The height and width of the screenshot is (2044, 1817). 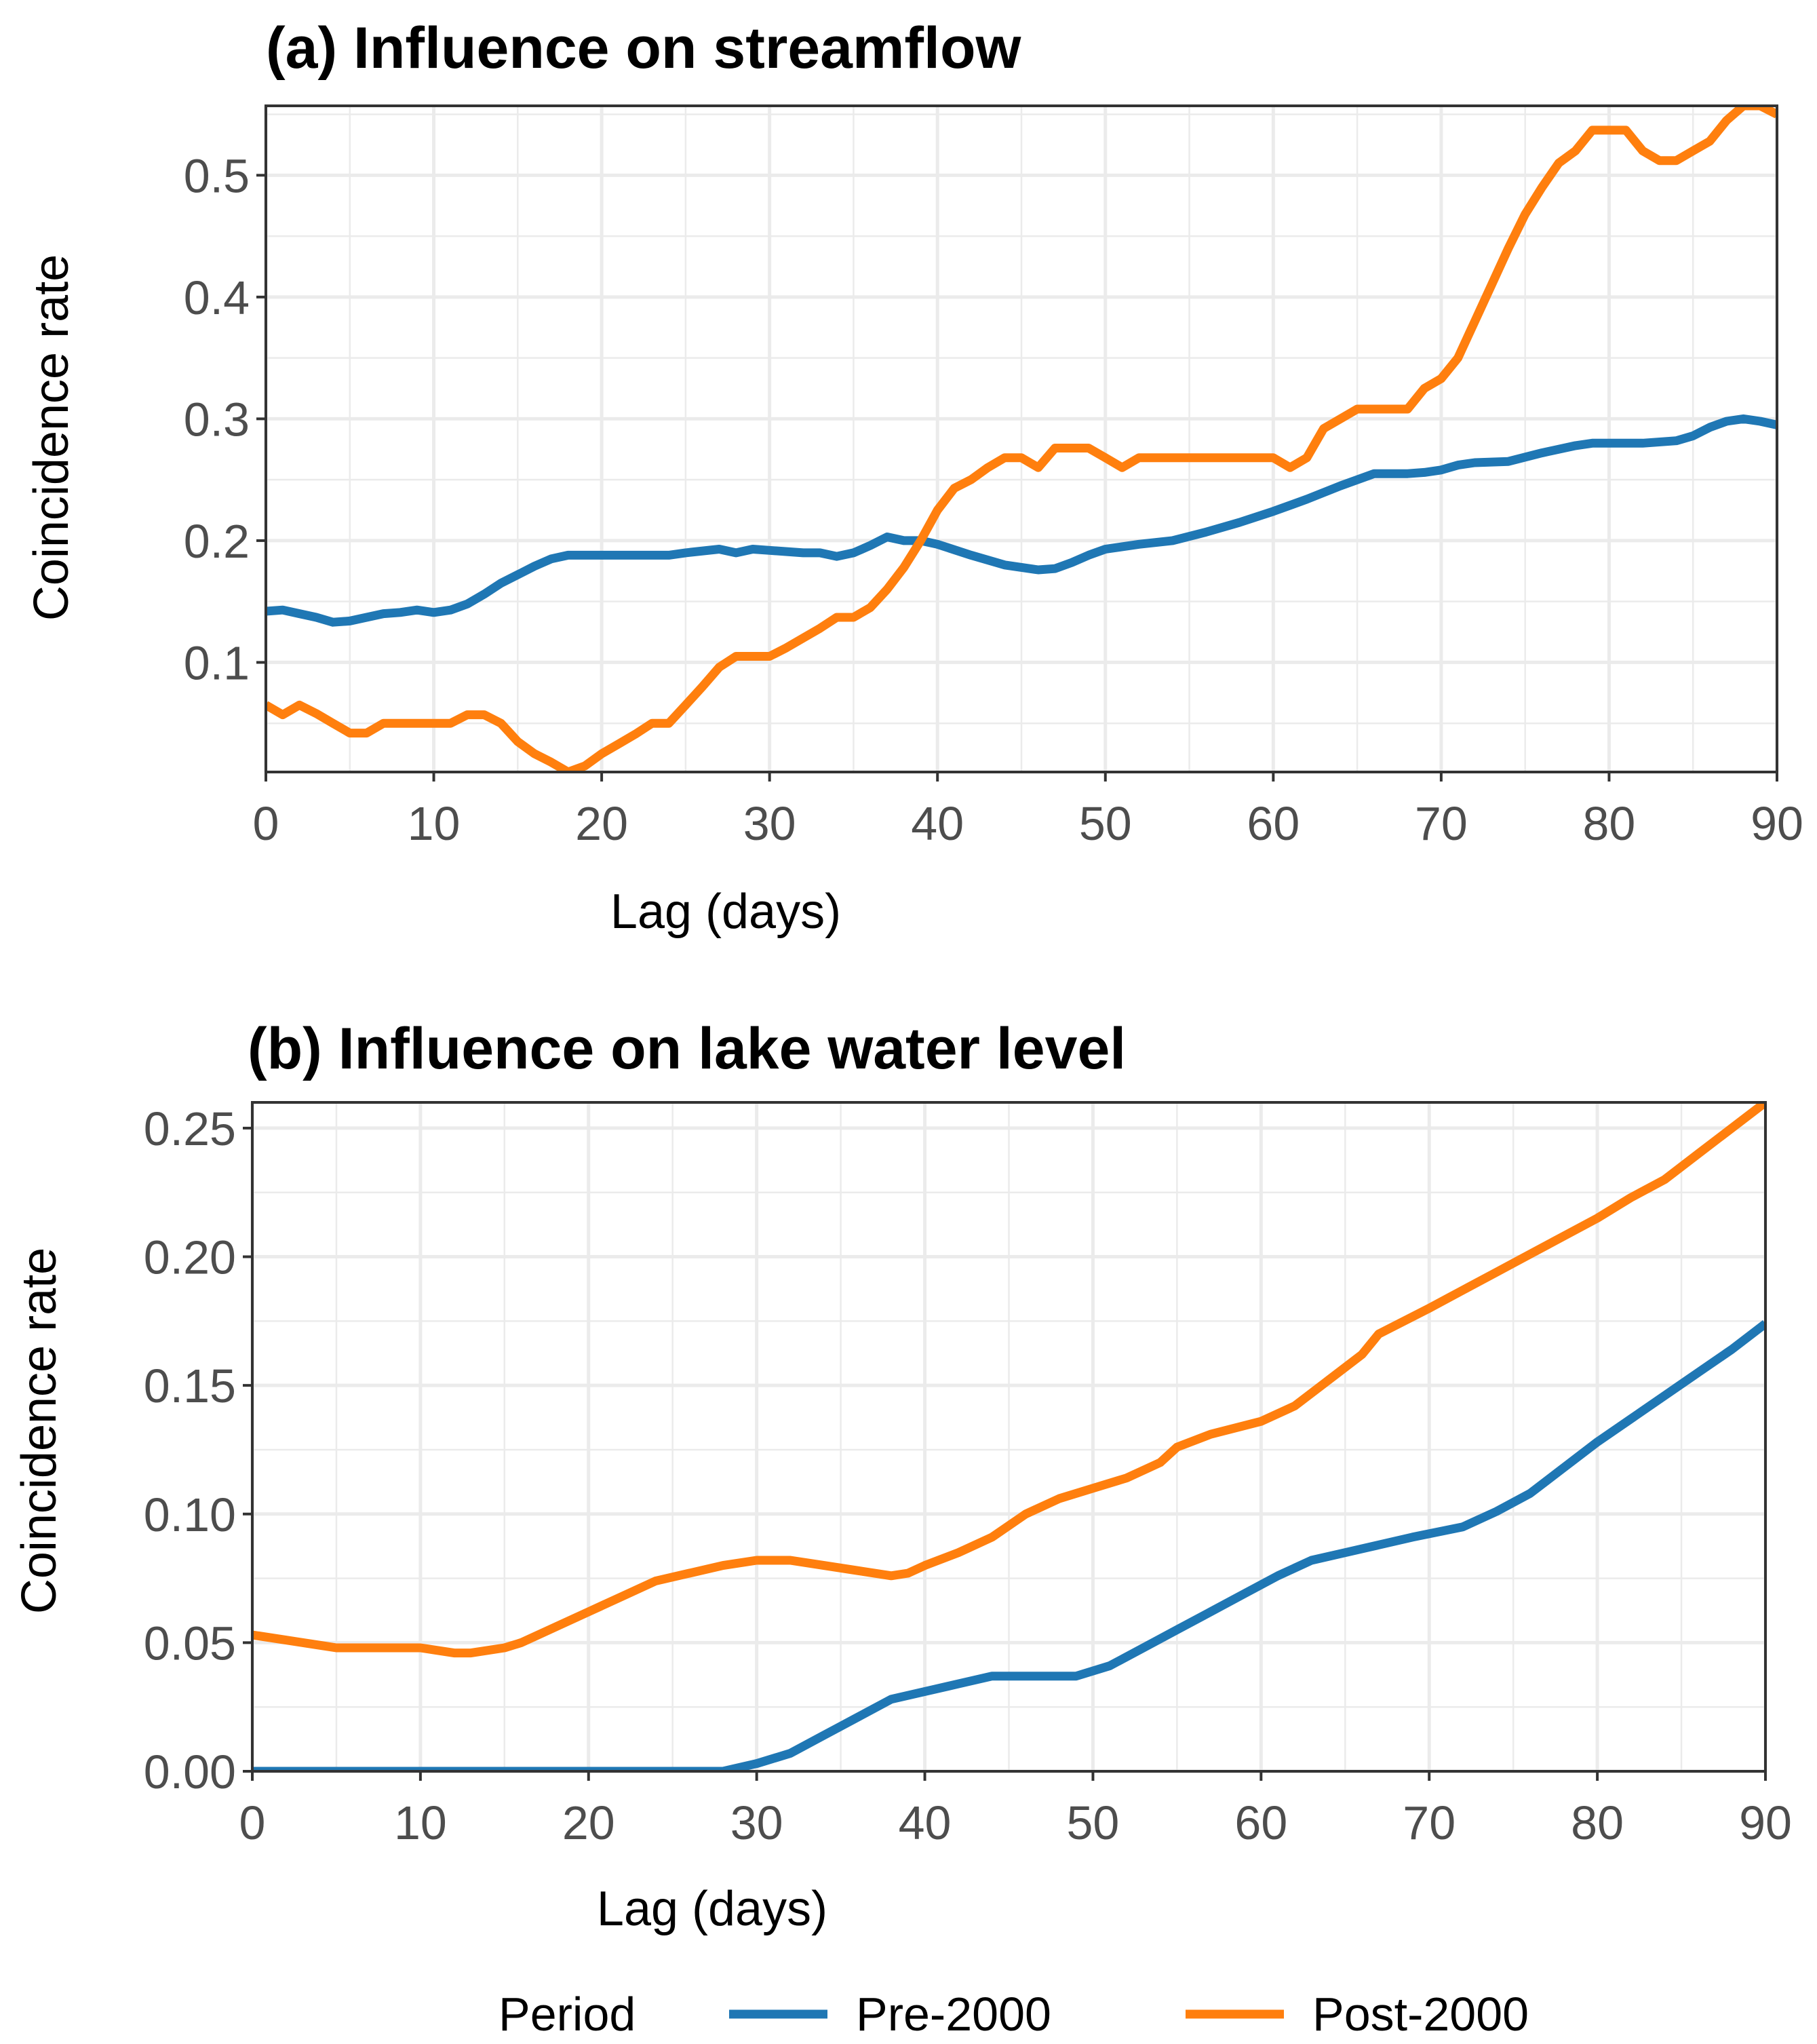 What do you see at coordinates (190, 1128) in the screenshot?
I see `panel-b-y-tick-label: 0.25` at bounding box center [190, 1128].